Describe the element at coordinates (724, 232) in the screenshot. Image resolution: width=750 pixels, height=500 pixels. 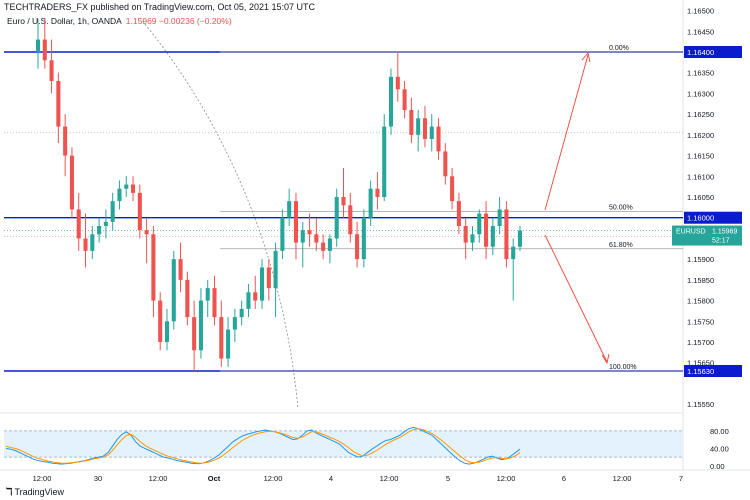
I see `current-price-label: 1.15969` at that location.